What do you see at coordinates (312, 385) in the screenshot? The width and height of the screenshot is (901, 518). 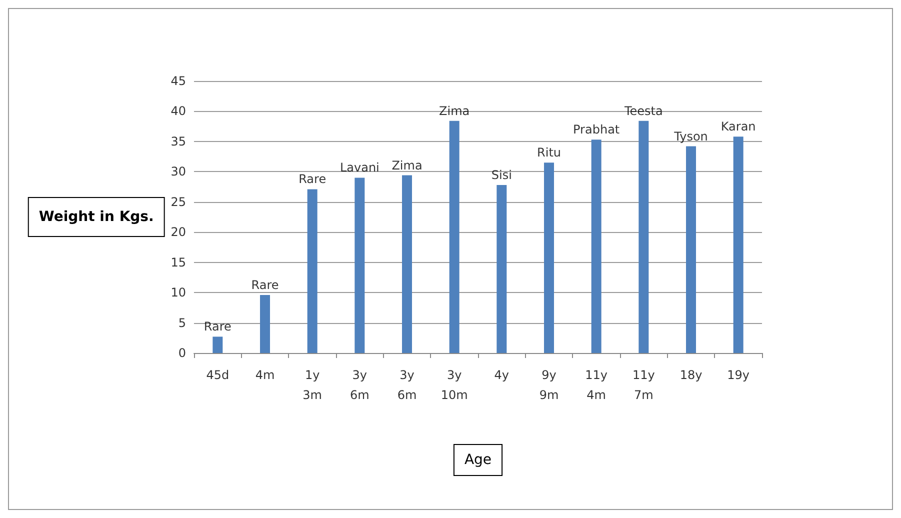 I see `x-tick-label: 1y 3m` at bounding box center [312, 385].